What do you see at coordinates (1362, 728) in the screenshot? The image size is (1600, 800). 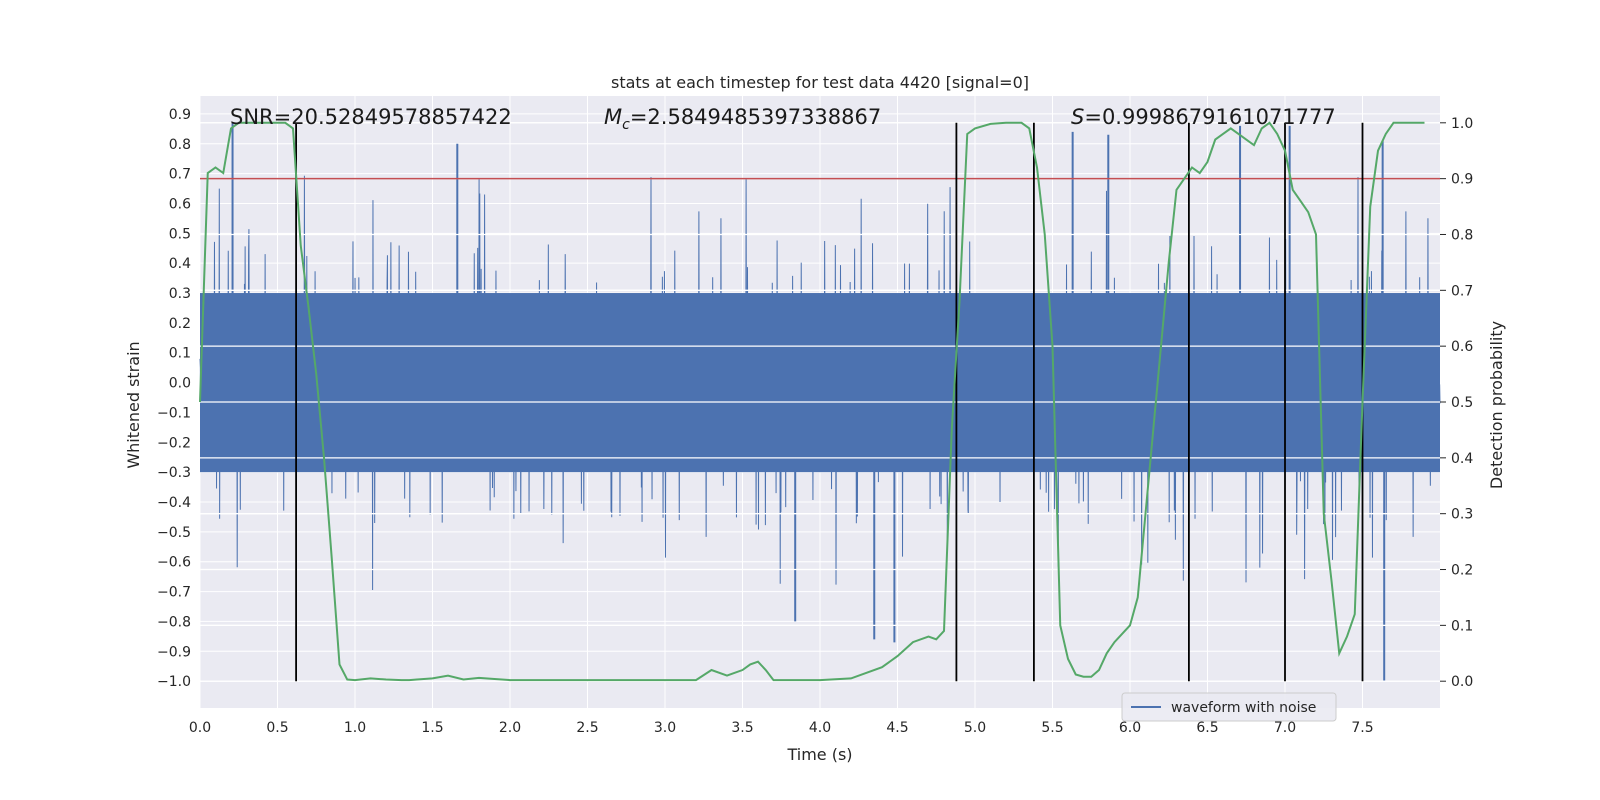 I see `x-tick-label: 7.5` at bounding box center [1362, 728].